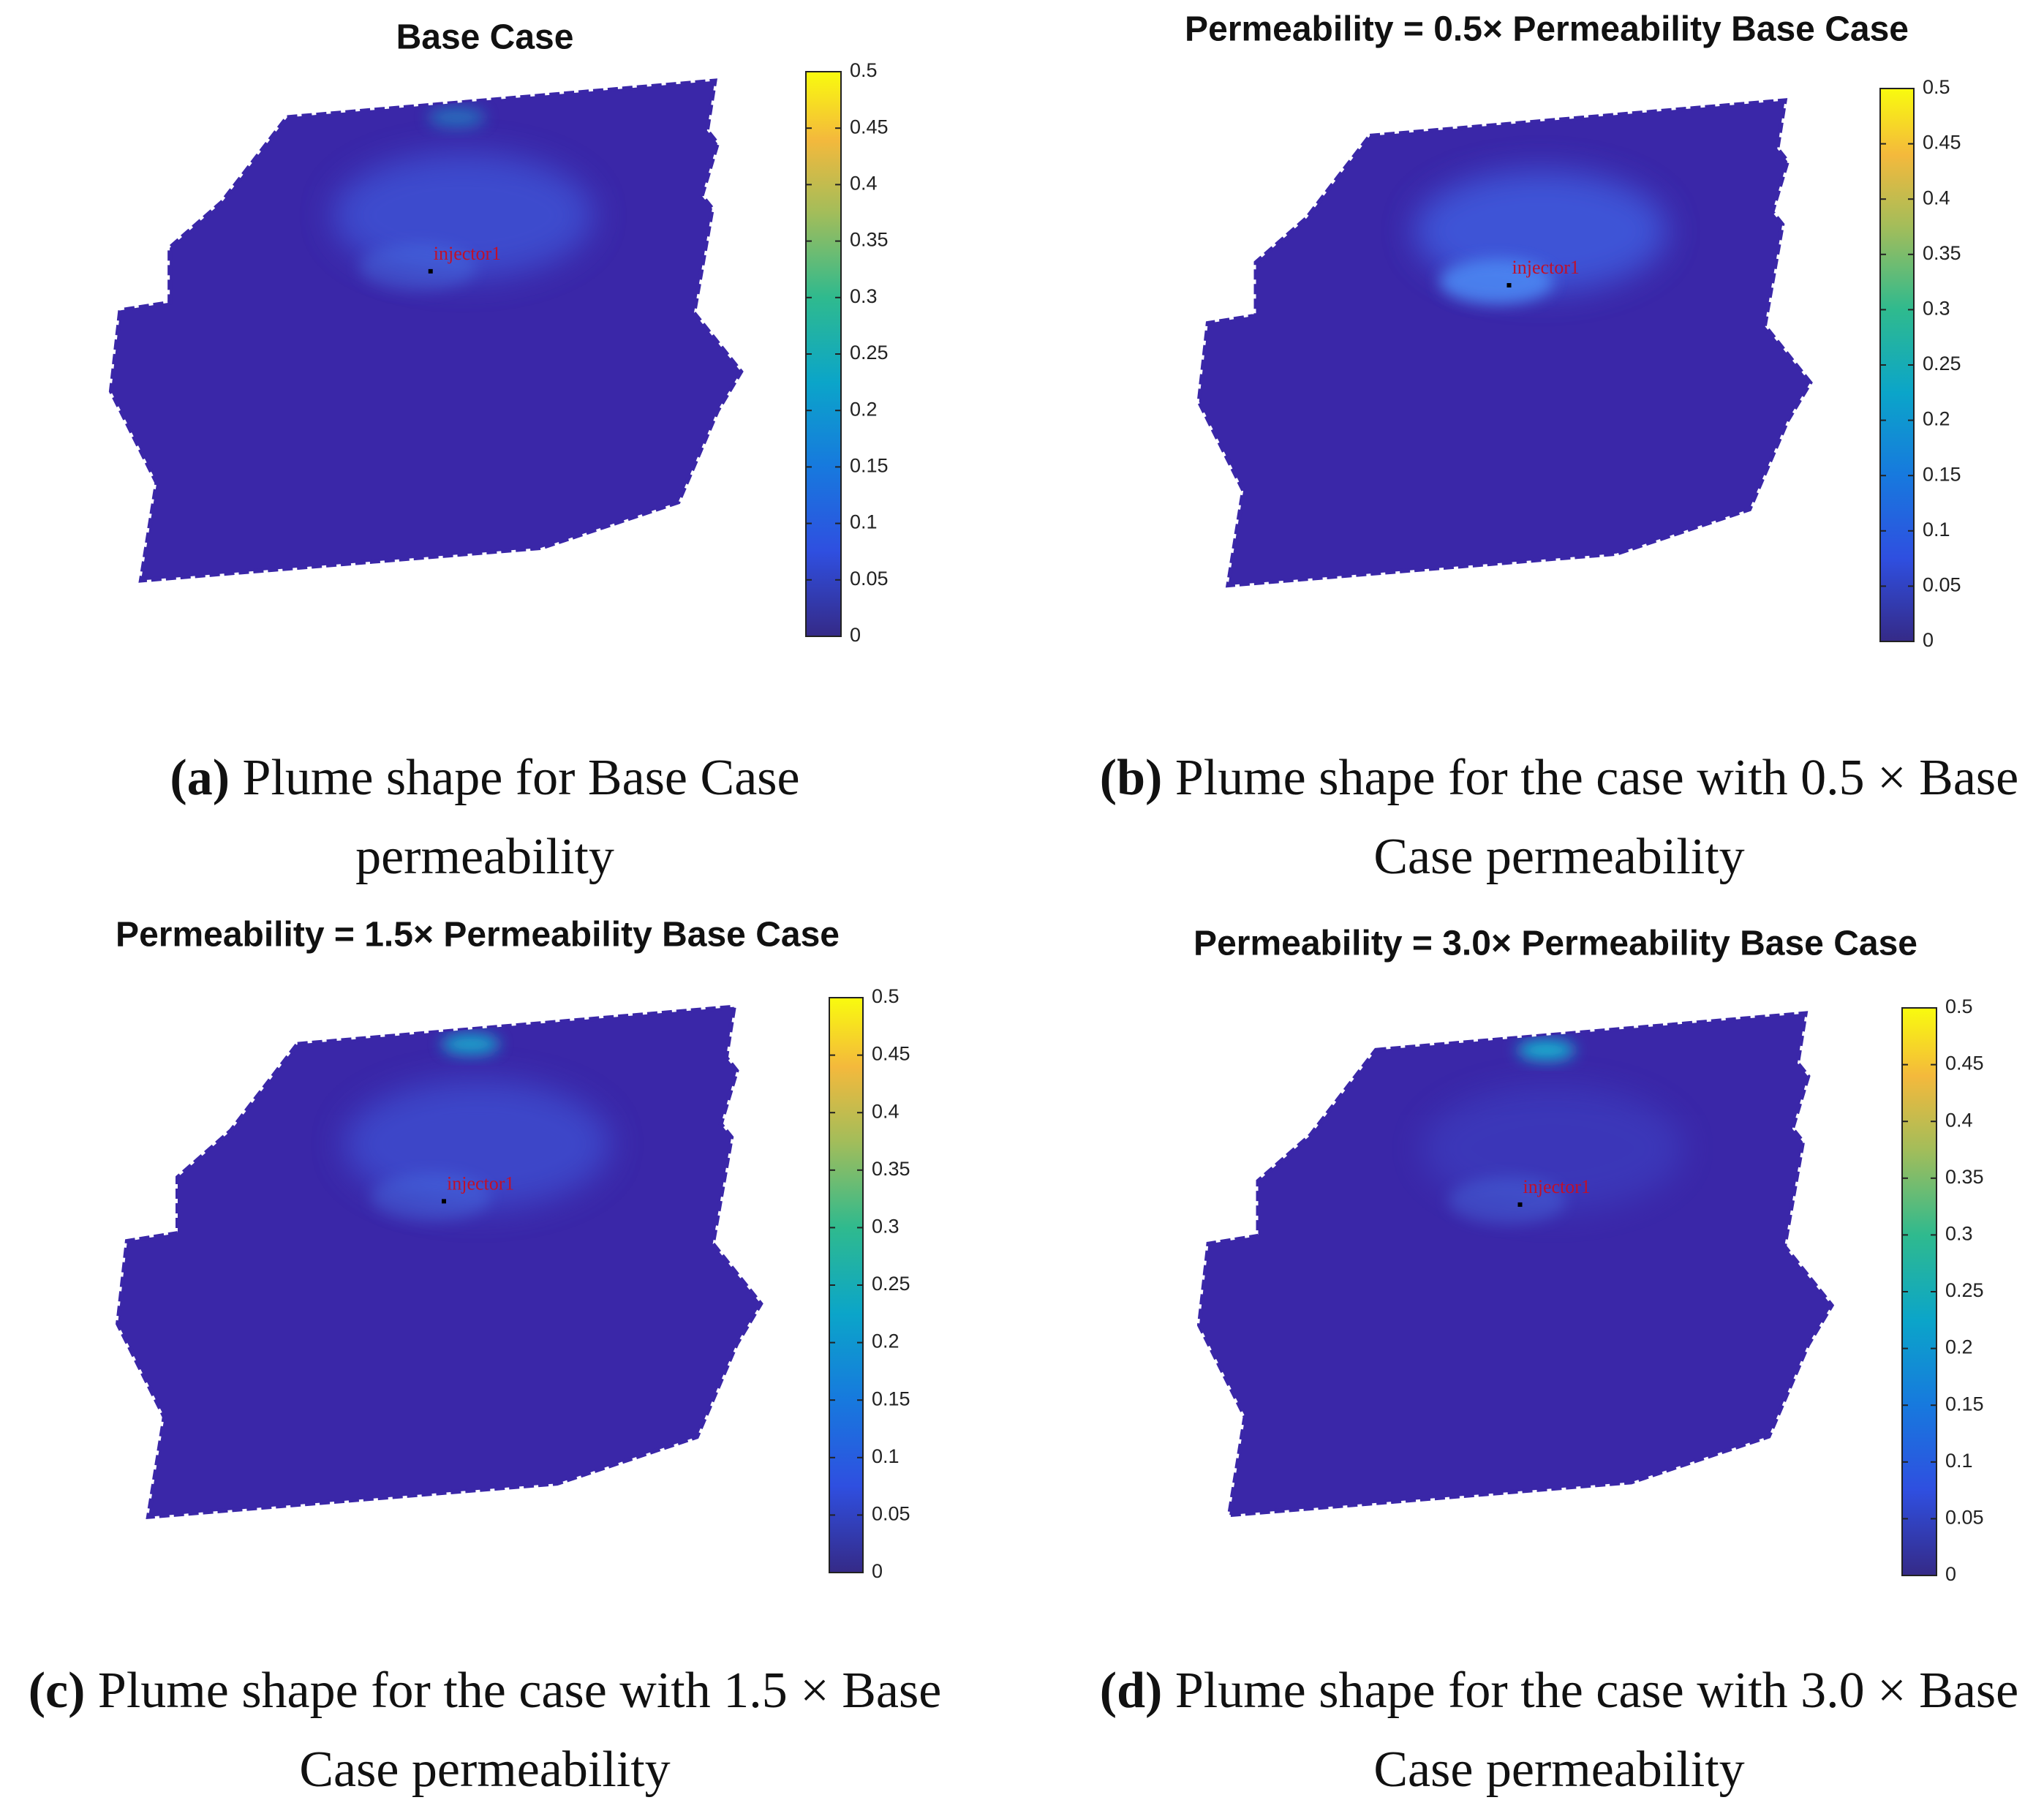 The height and width of the screenshot is (1811, 2044). Describe the element at coordinates (521, 818) in the screenshot. I see `caption-text: Plume shape for Base Case permeability` at that location.